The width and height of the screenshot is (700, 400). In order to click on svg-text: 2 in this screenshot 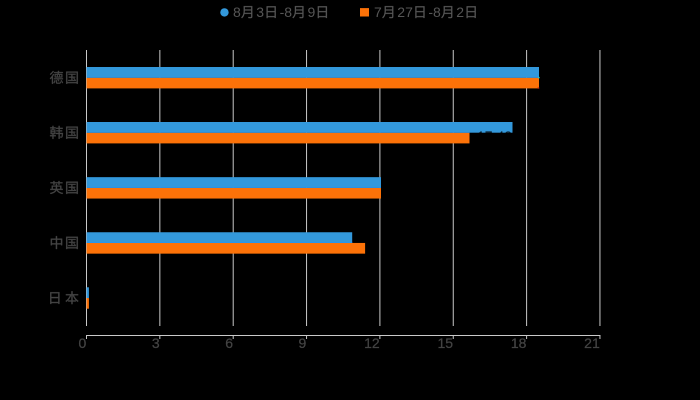, I will do `click(460, 12)`.